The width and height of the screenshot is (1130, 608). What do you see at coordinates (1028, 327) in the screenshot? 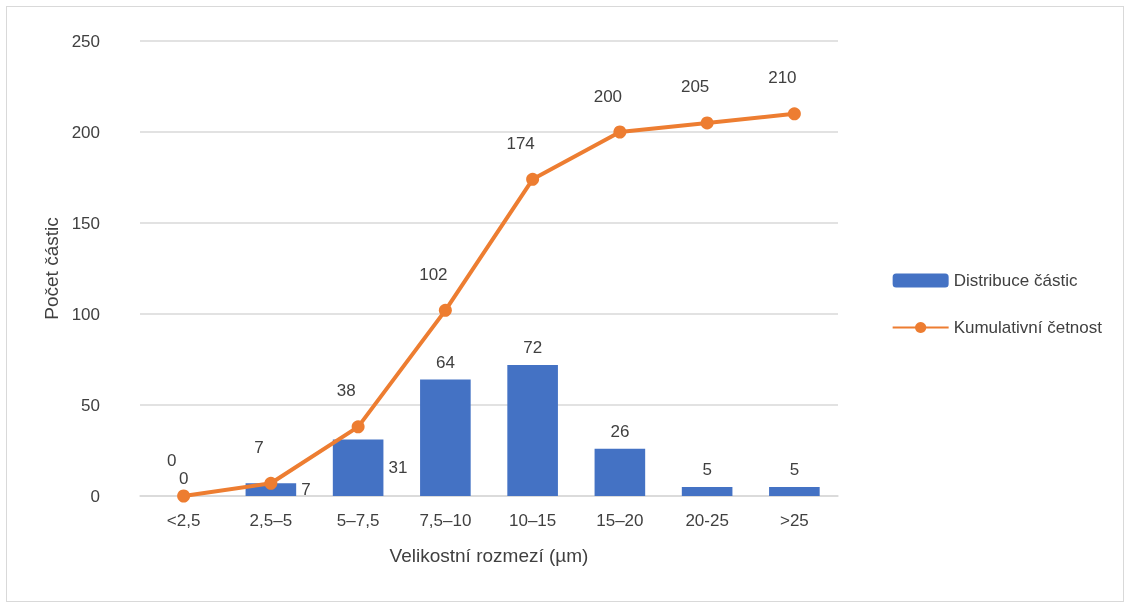
I see `legend-label: Kumulativní četnost` at bounding box center [1028, 327].